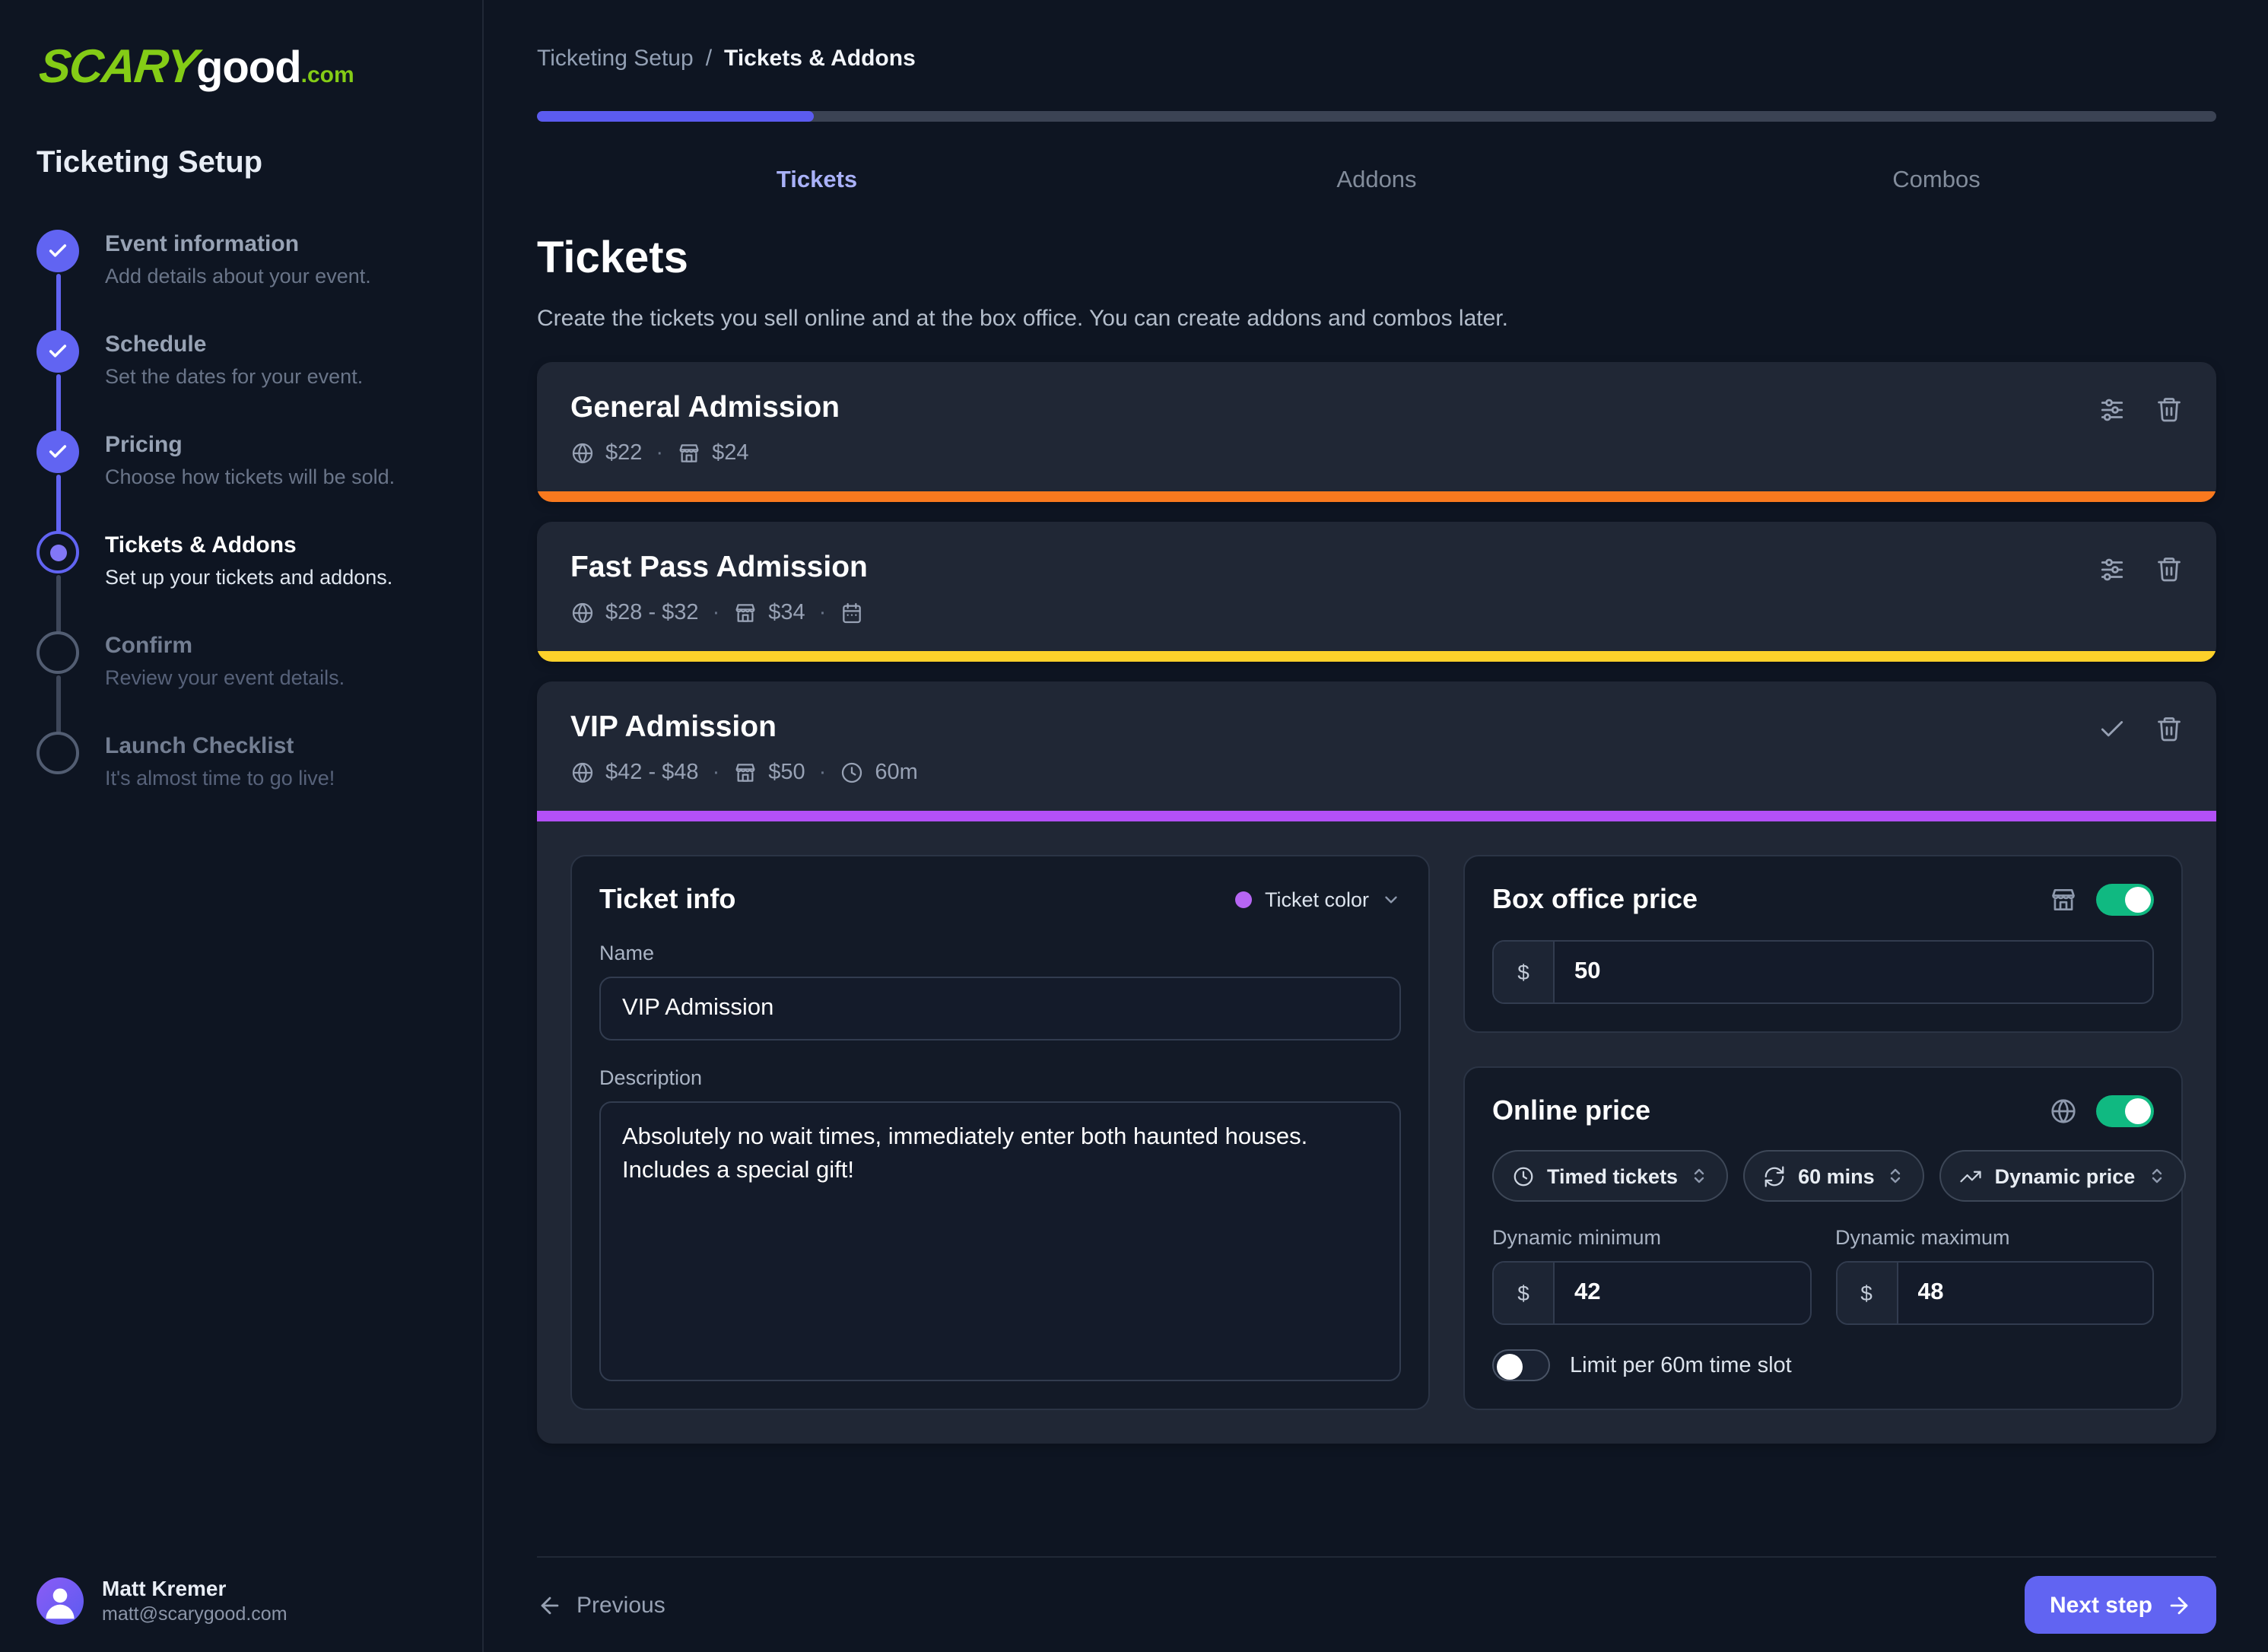  I want to click on ticket-color-swatch, so click(1244, 899).